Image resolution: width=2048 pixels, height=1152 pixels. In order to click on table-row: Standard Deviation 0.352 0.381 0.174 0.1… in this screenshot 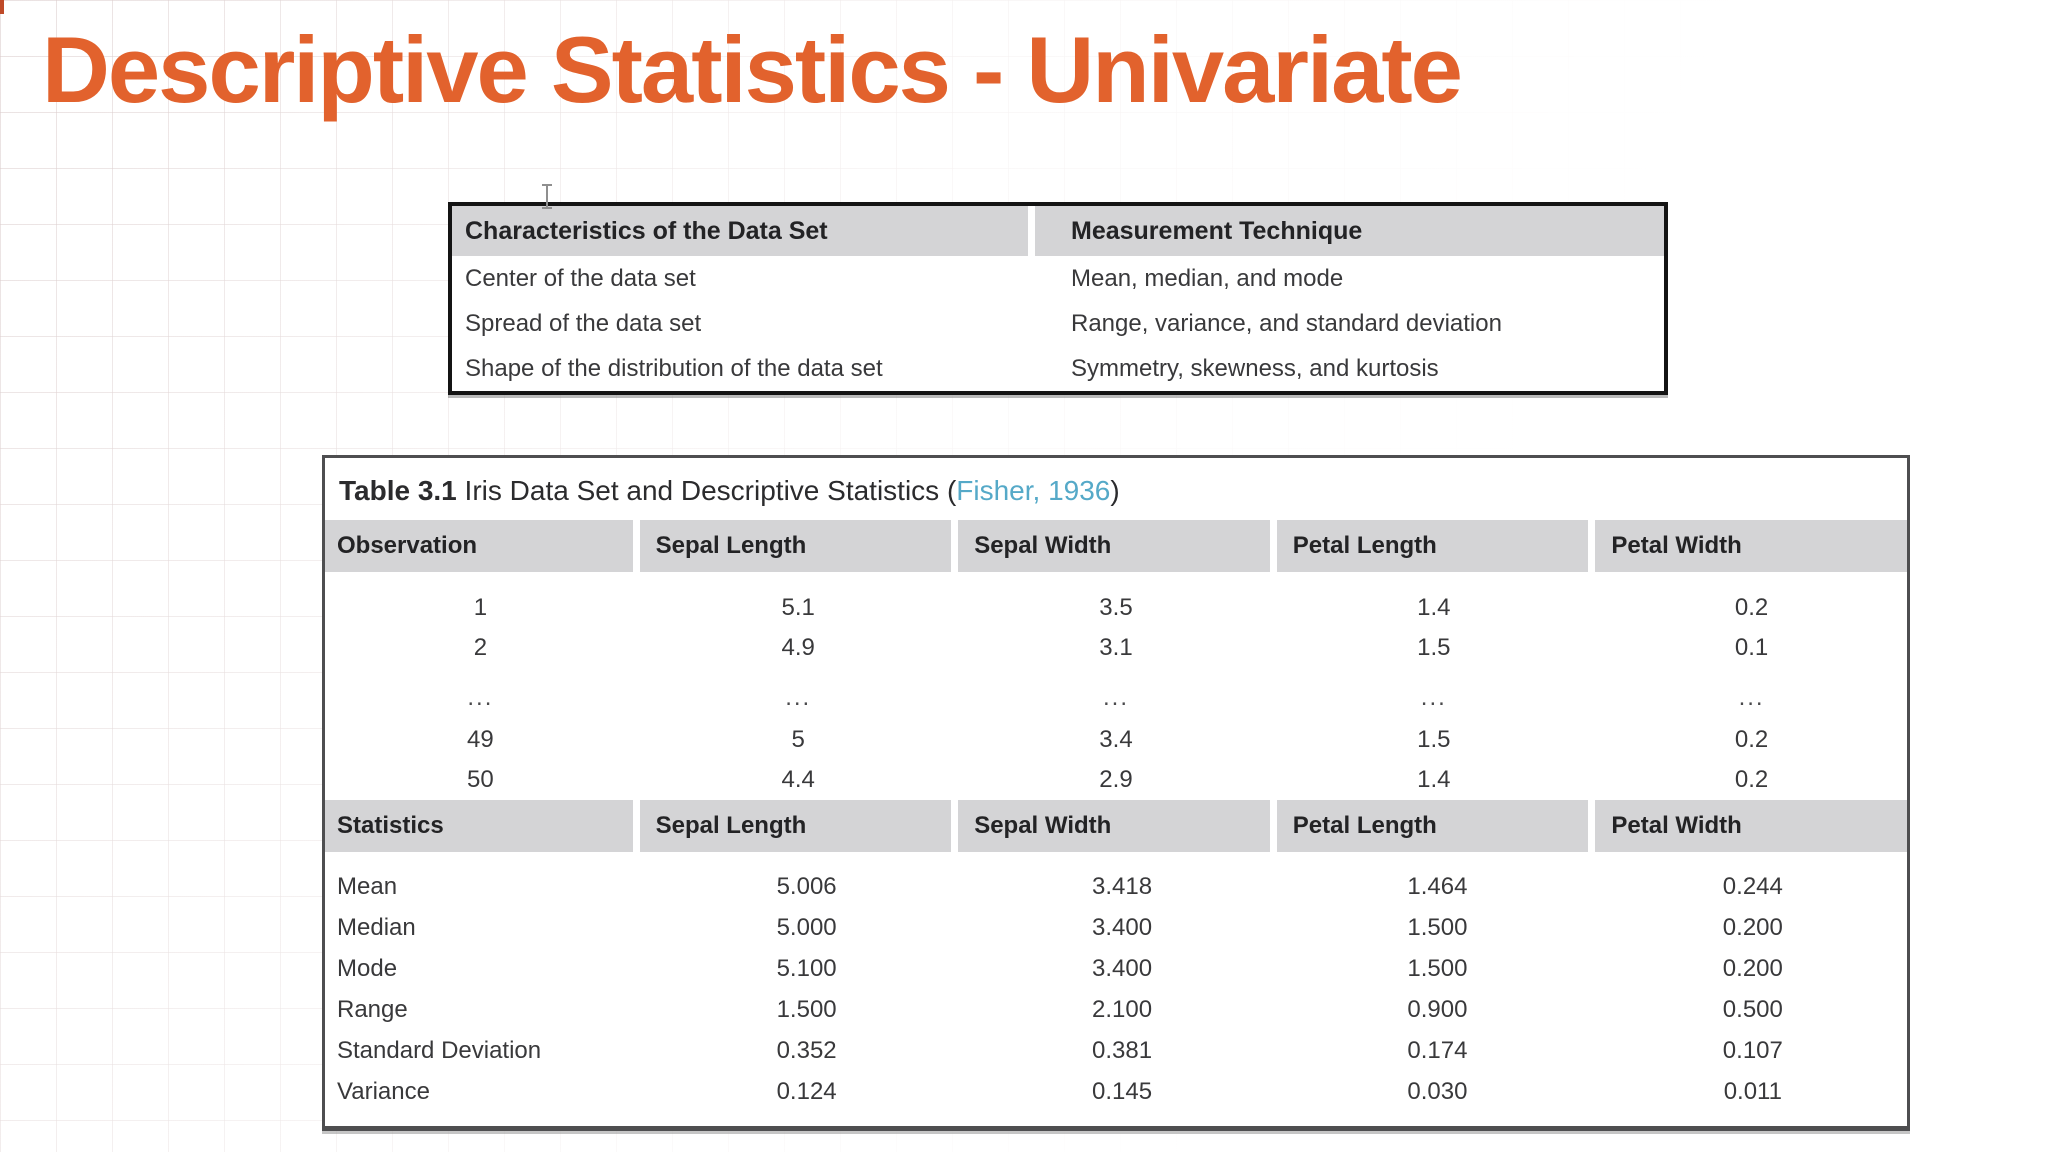, I will do `click(1116, 1050)`.